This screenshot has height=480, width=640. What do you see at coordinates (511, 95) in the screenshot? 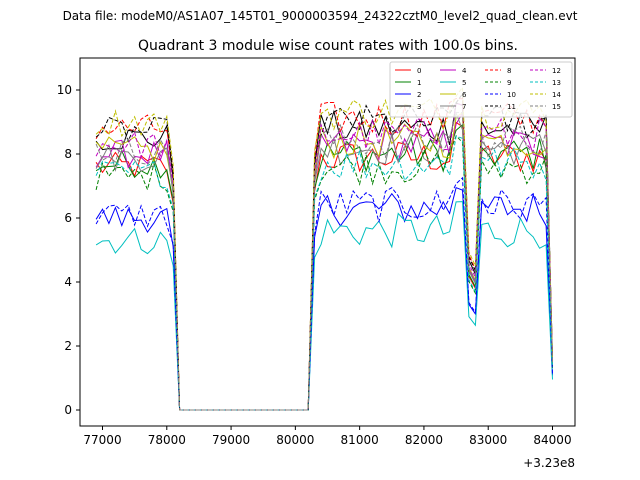
I see `legend-label-10: 10` at bounding box center [511, 95].